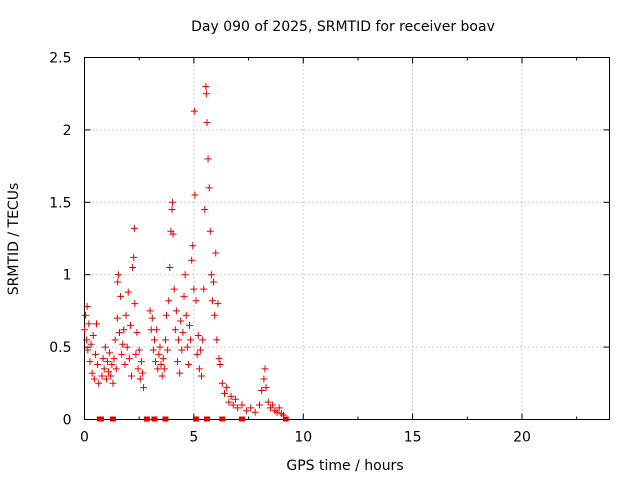 This screenshot has height=480, width=640. What do you see at coordinates (522, 438) in the screenshot?
I see `x-tick-label: 20` at bounding box center [522, 438].